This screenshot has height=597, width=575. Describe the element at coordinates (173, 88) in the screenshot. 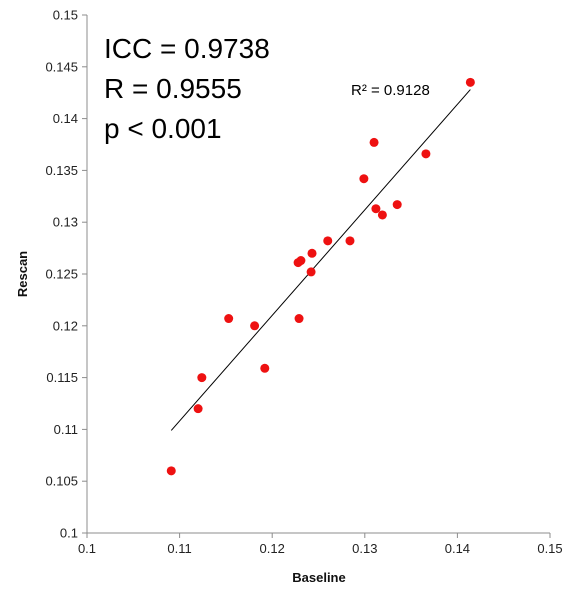

I see `r-annotation: R = 0.9555` at that location.